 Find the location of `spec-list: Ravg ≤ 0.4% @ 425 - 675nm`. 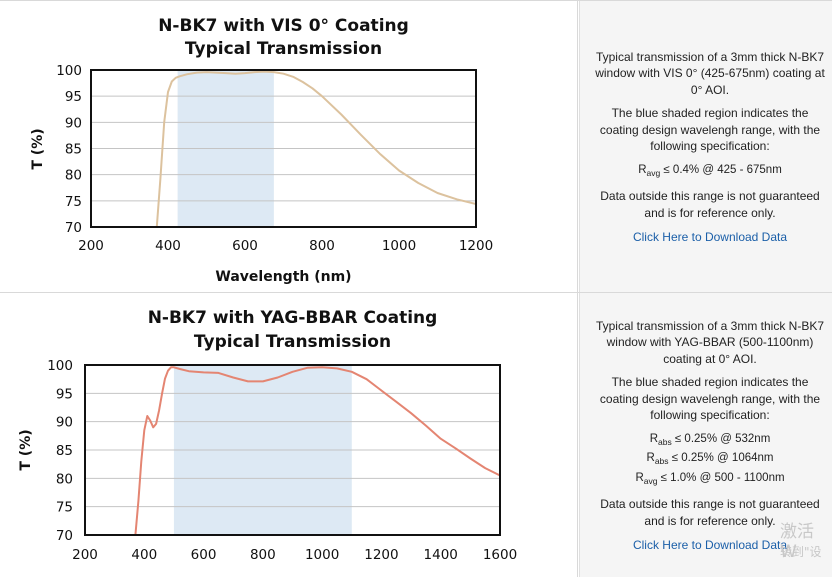

spec-list: Ravg ≤ 0.4% @ 425 - 675nm is located at coordinates (710, 172).